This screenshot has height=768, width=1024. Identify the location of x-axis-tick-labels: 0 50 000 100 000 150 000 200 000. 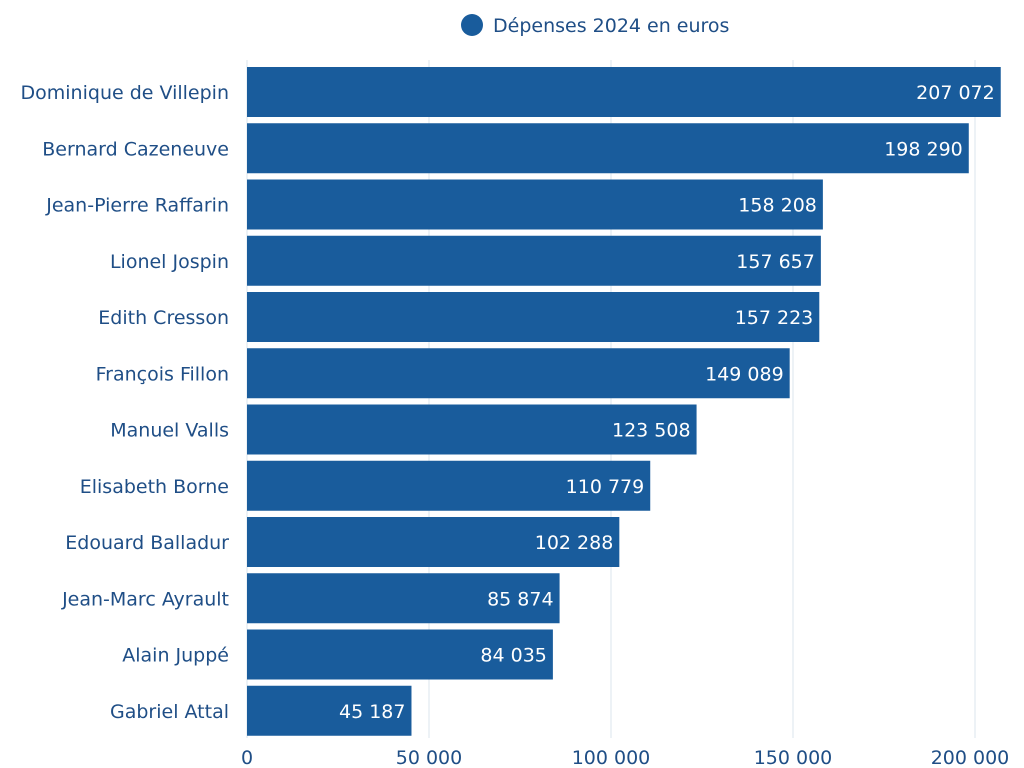
(625, 757).